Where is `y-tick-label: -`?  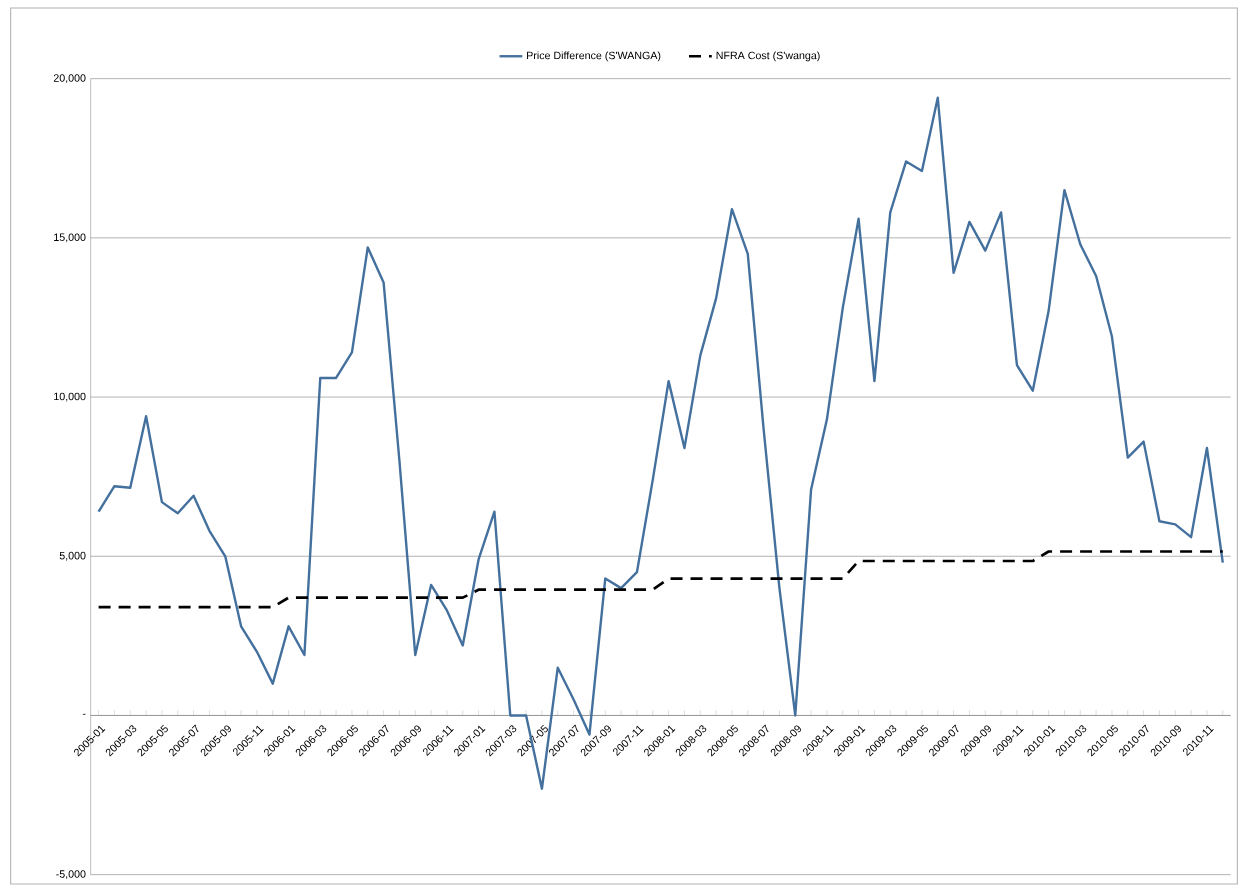 y-tick-label: - is located at coordinates (84, 714).